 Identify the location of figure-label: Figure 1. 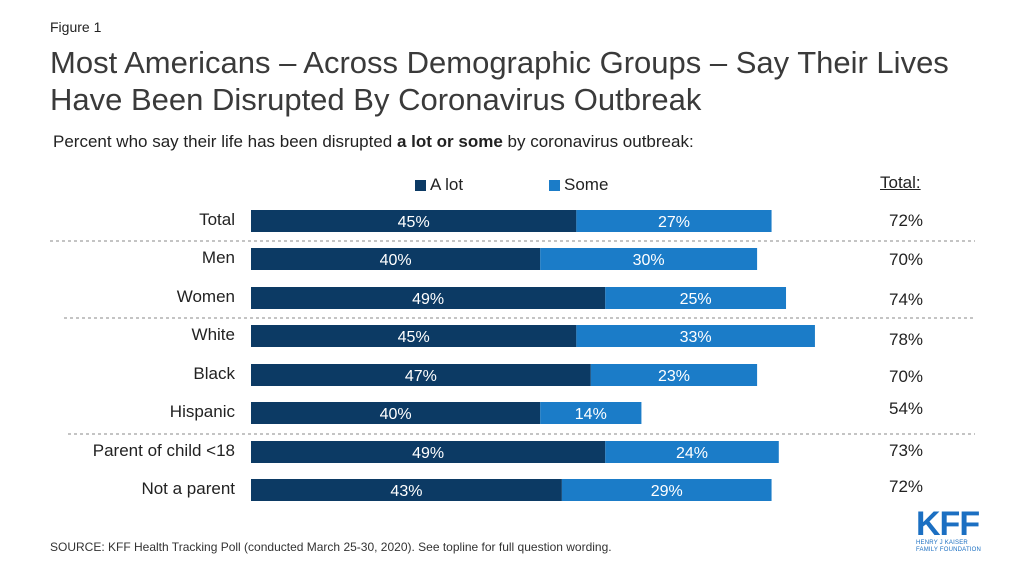
(76, 27).